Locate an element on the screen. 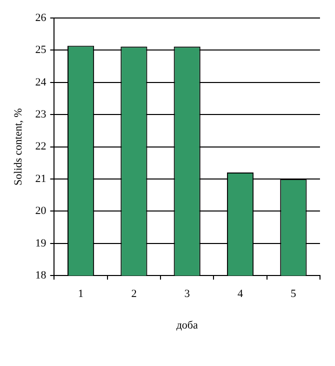  y-tick-label: 26 is located at coordinates (41, 18).